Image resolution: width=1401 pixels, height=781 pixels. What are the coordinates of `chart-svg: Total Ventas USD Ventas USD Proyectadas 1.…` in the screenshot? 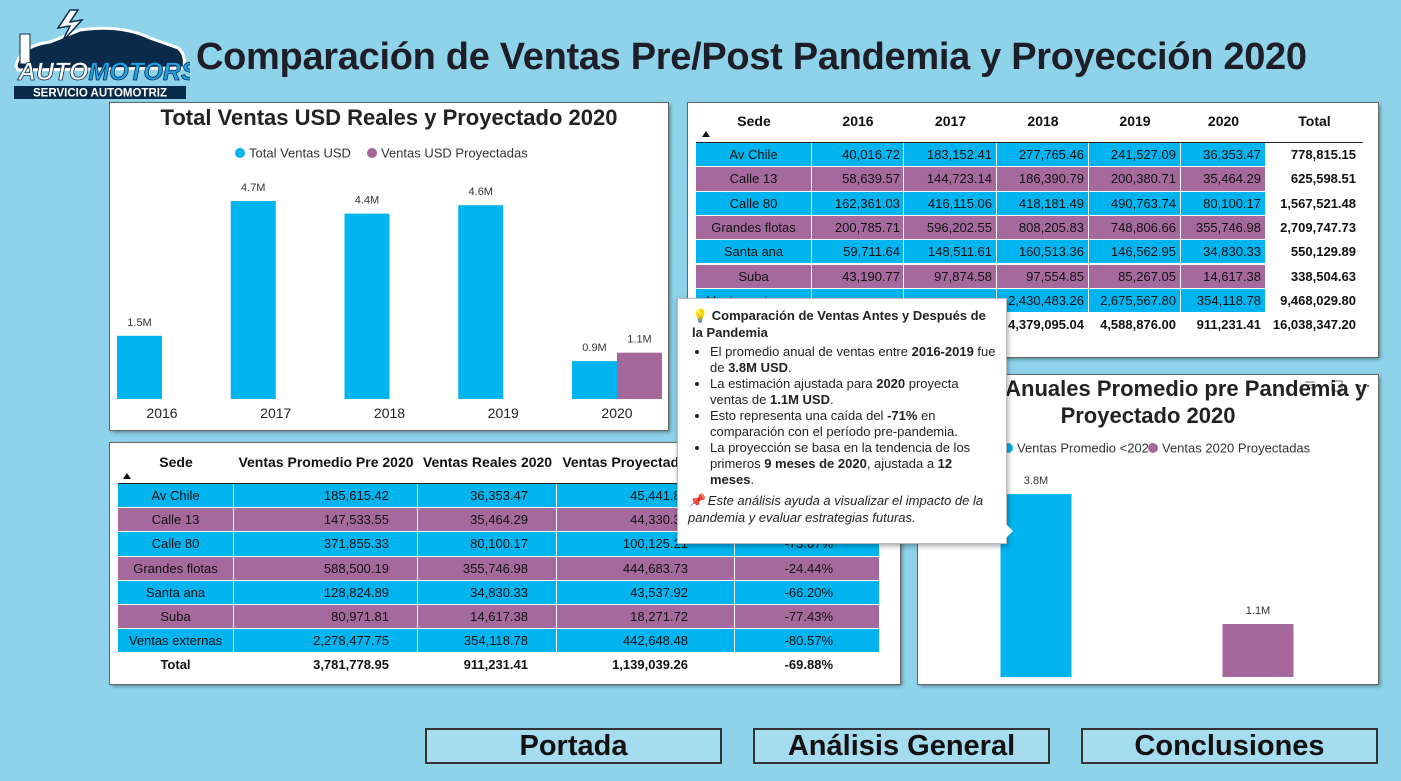 It's located at (389, 283).